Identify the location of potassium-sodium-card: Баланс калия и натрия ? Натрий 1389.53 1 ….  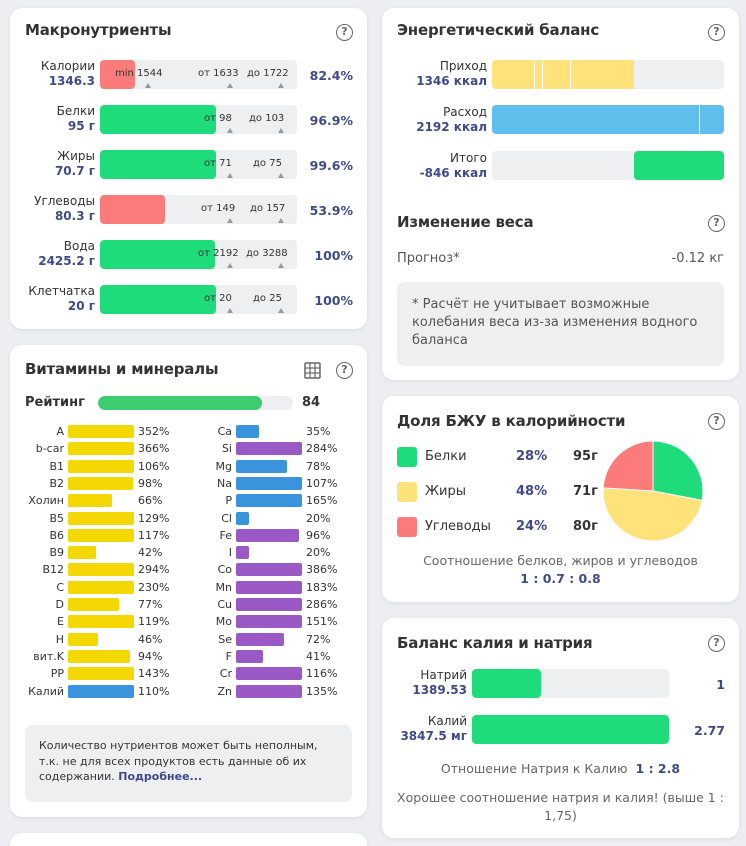
(560, 728).